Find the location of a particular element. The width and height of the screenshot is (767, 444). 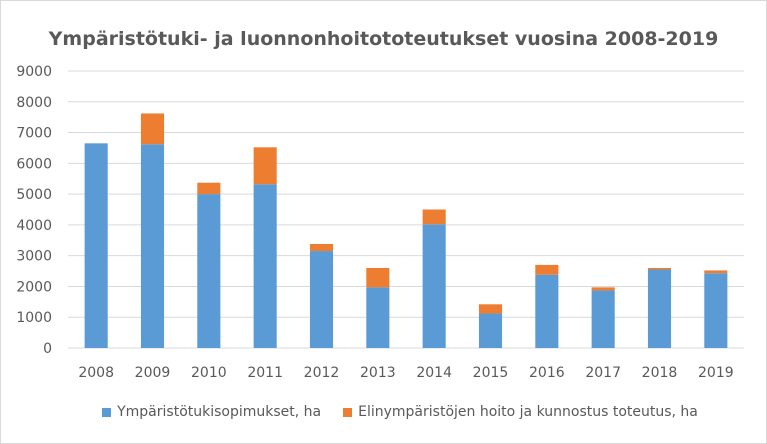

y-axis-ticks: 0 1000 2000 3000 4000 5000 6000 7000 8000 9000 is located at coordinates (34, 210).